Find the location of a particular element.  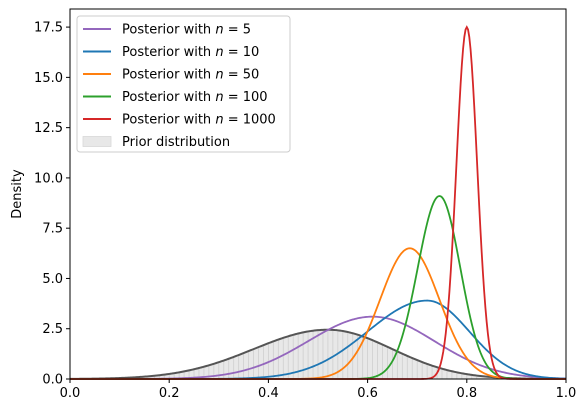

legend-label-posterior-with-n-5: Posterior with n = 5 is located at coordinates (186, 30).